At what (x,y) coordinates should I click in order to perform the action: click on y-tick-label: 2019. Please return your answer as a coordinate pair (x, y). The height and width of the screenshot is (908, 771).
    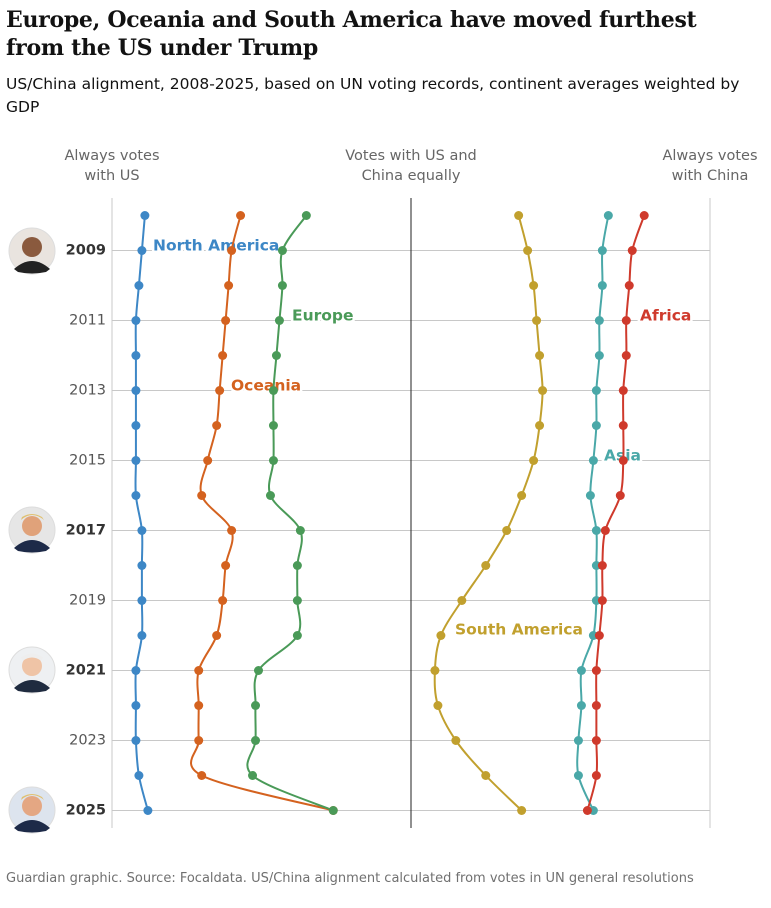
    Looking at the image, I should click on (87, 601).